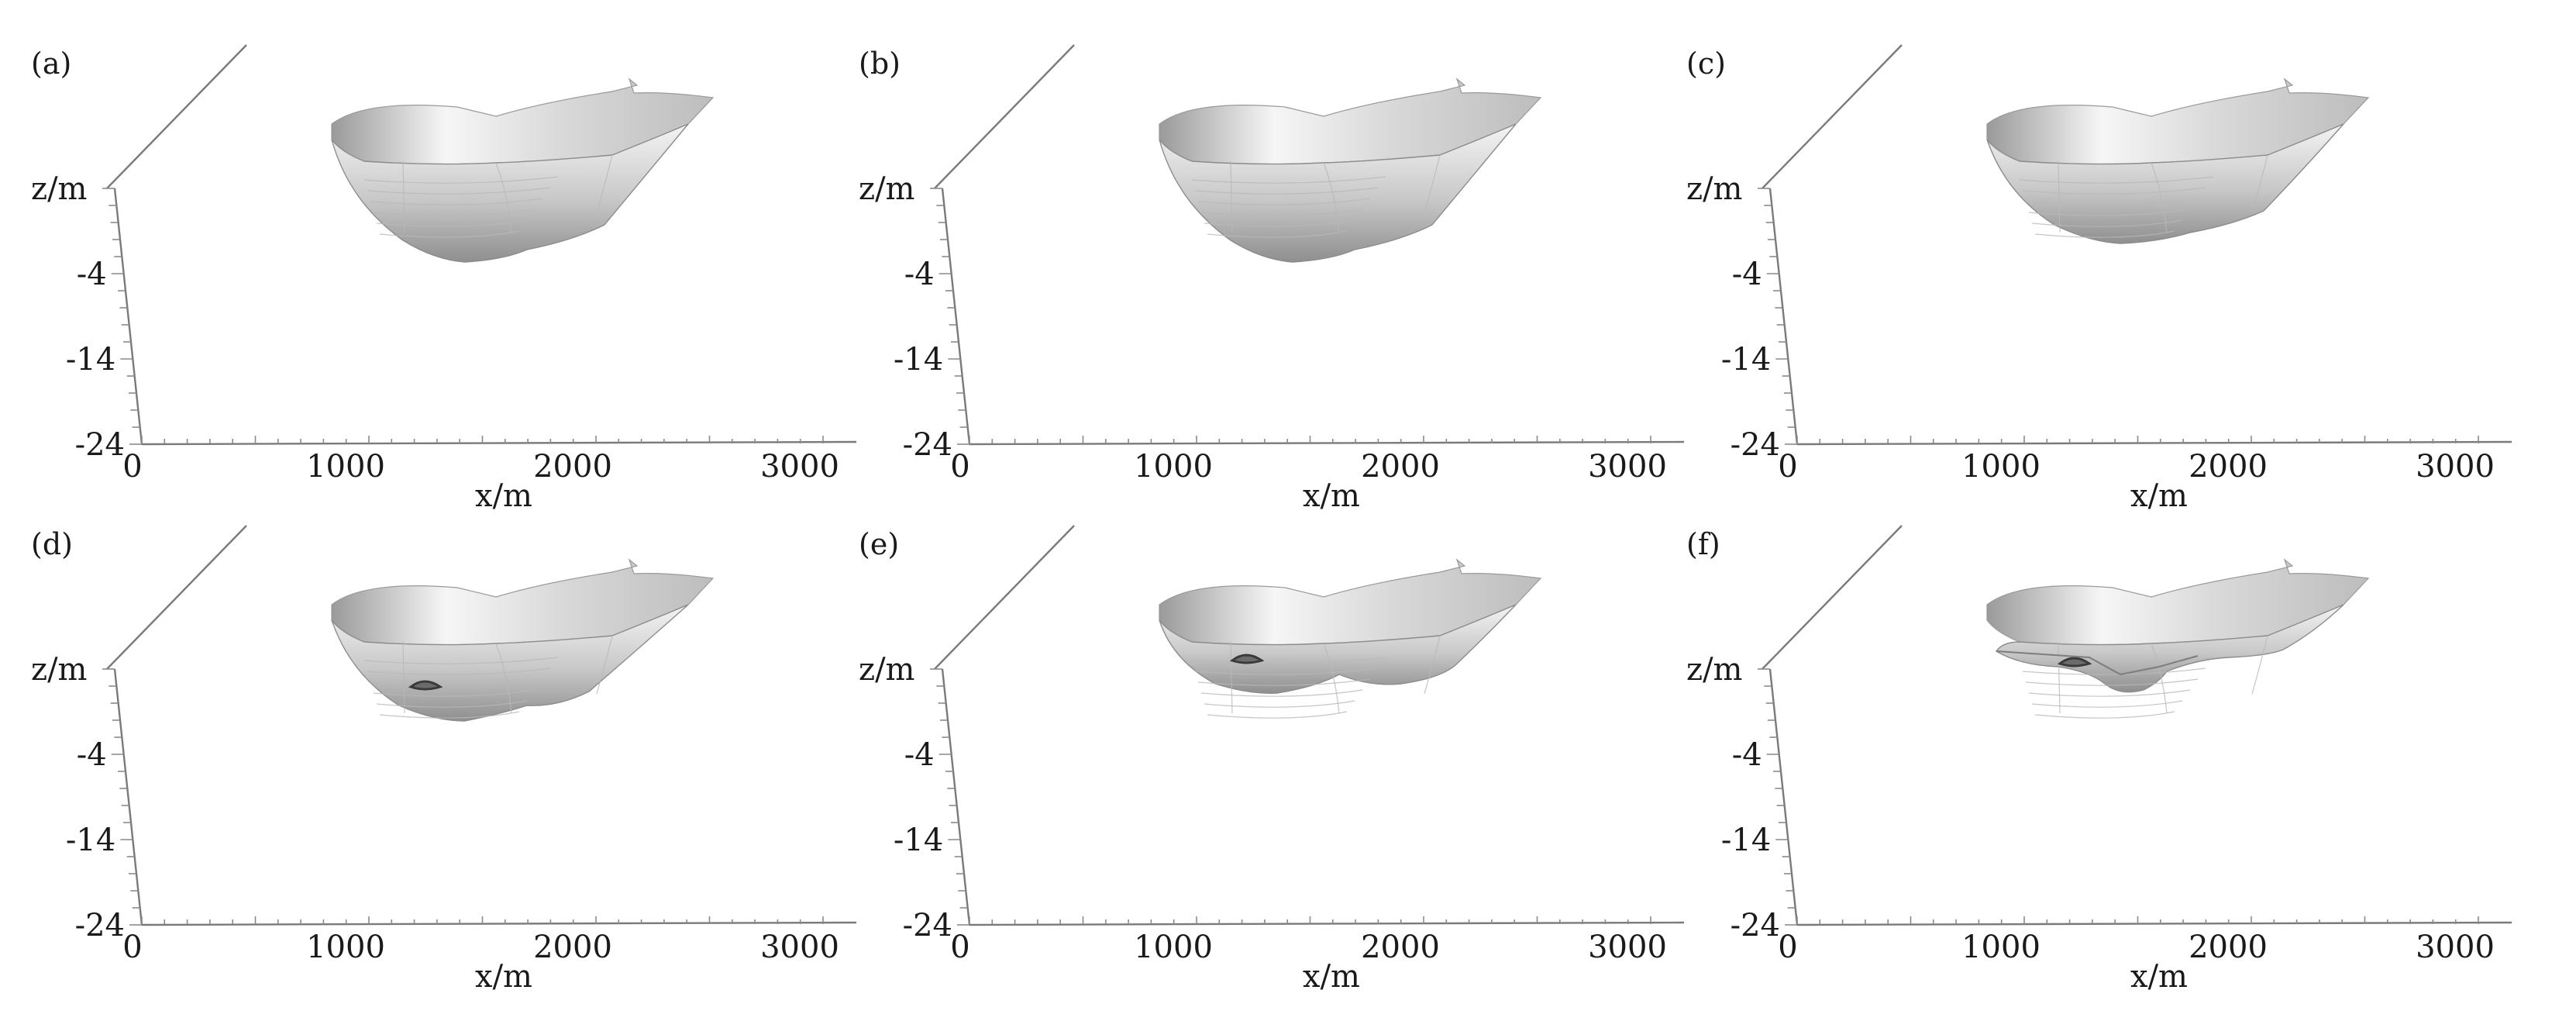 The height and width of the screenshot is (1021, 2576). Describe the element at coordinates (444, 760) in the screenshot. I see `panel-plot: -4 -14 -24 z/m 0 1000 2000 3000 x/m (d)` at that location.